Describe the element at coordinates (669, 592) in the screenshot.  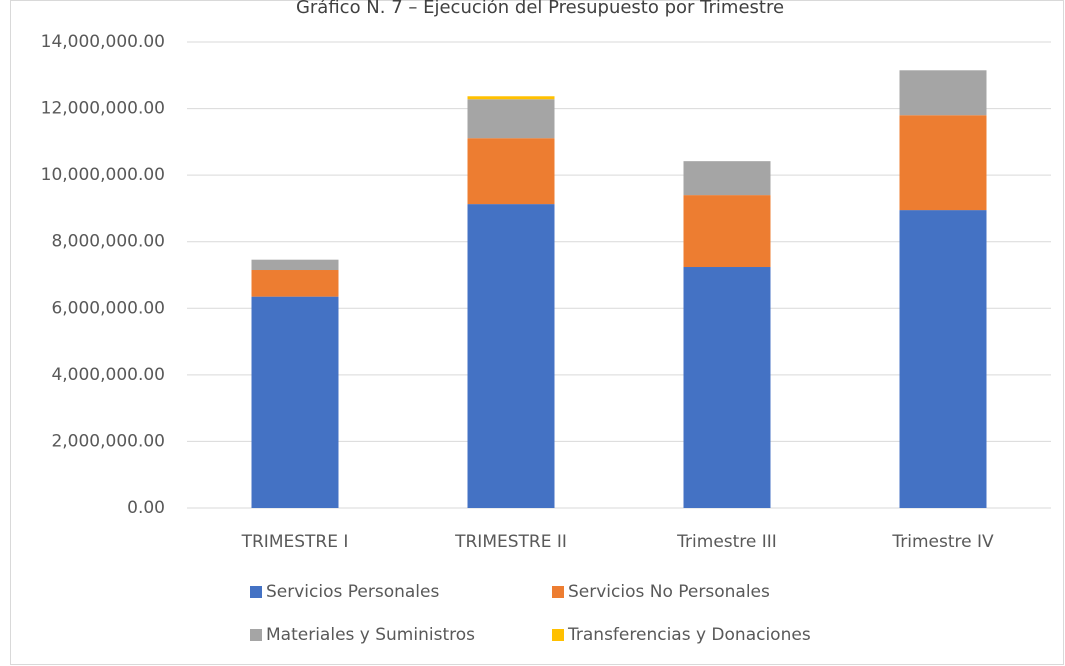
I see `legend-label: Servicios No Personales` at that location.